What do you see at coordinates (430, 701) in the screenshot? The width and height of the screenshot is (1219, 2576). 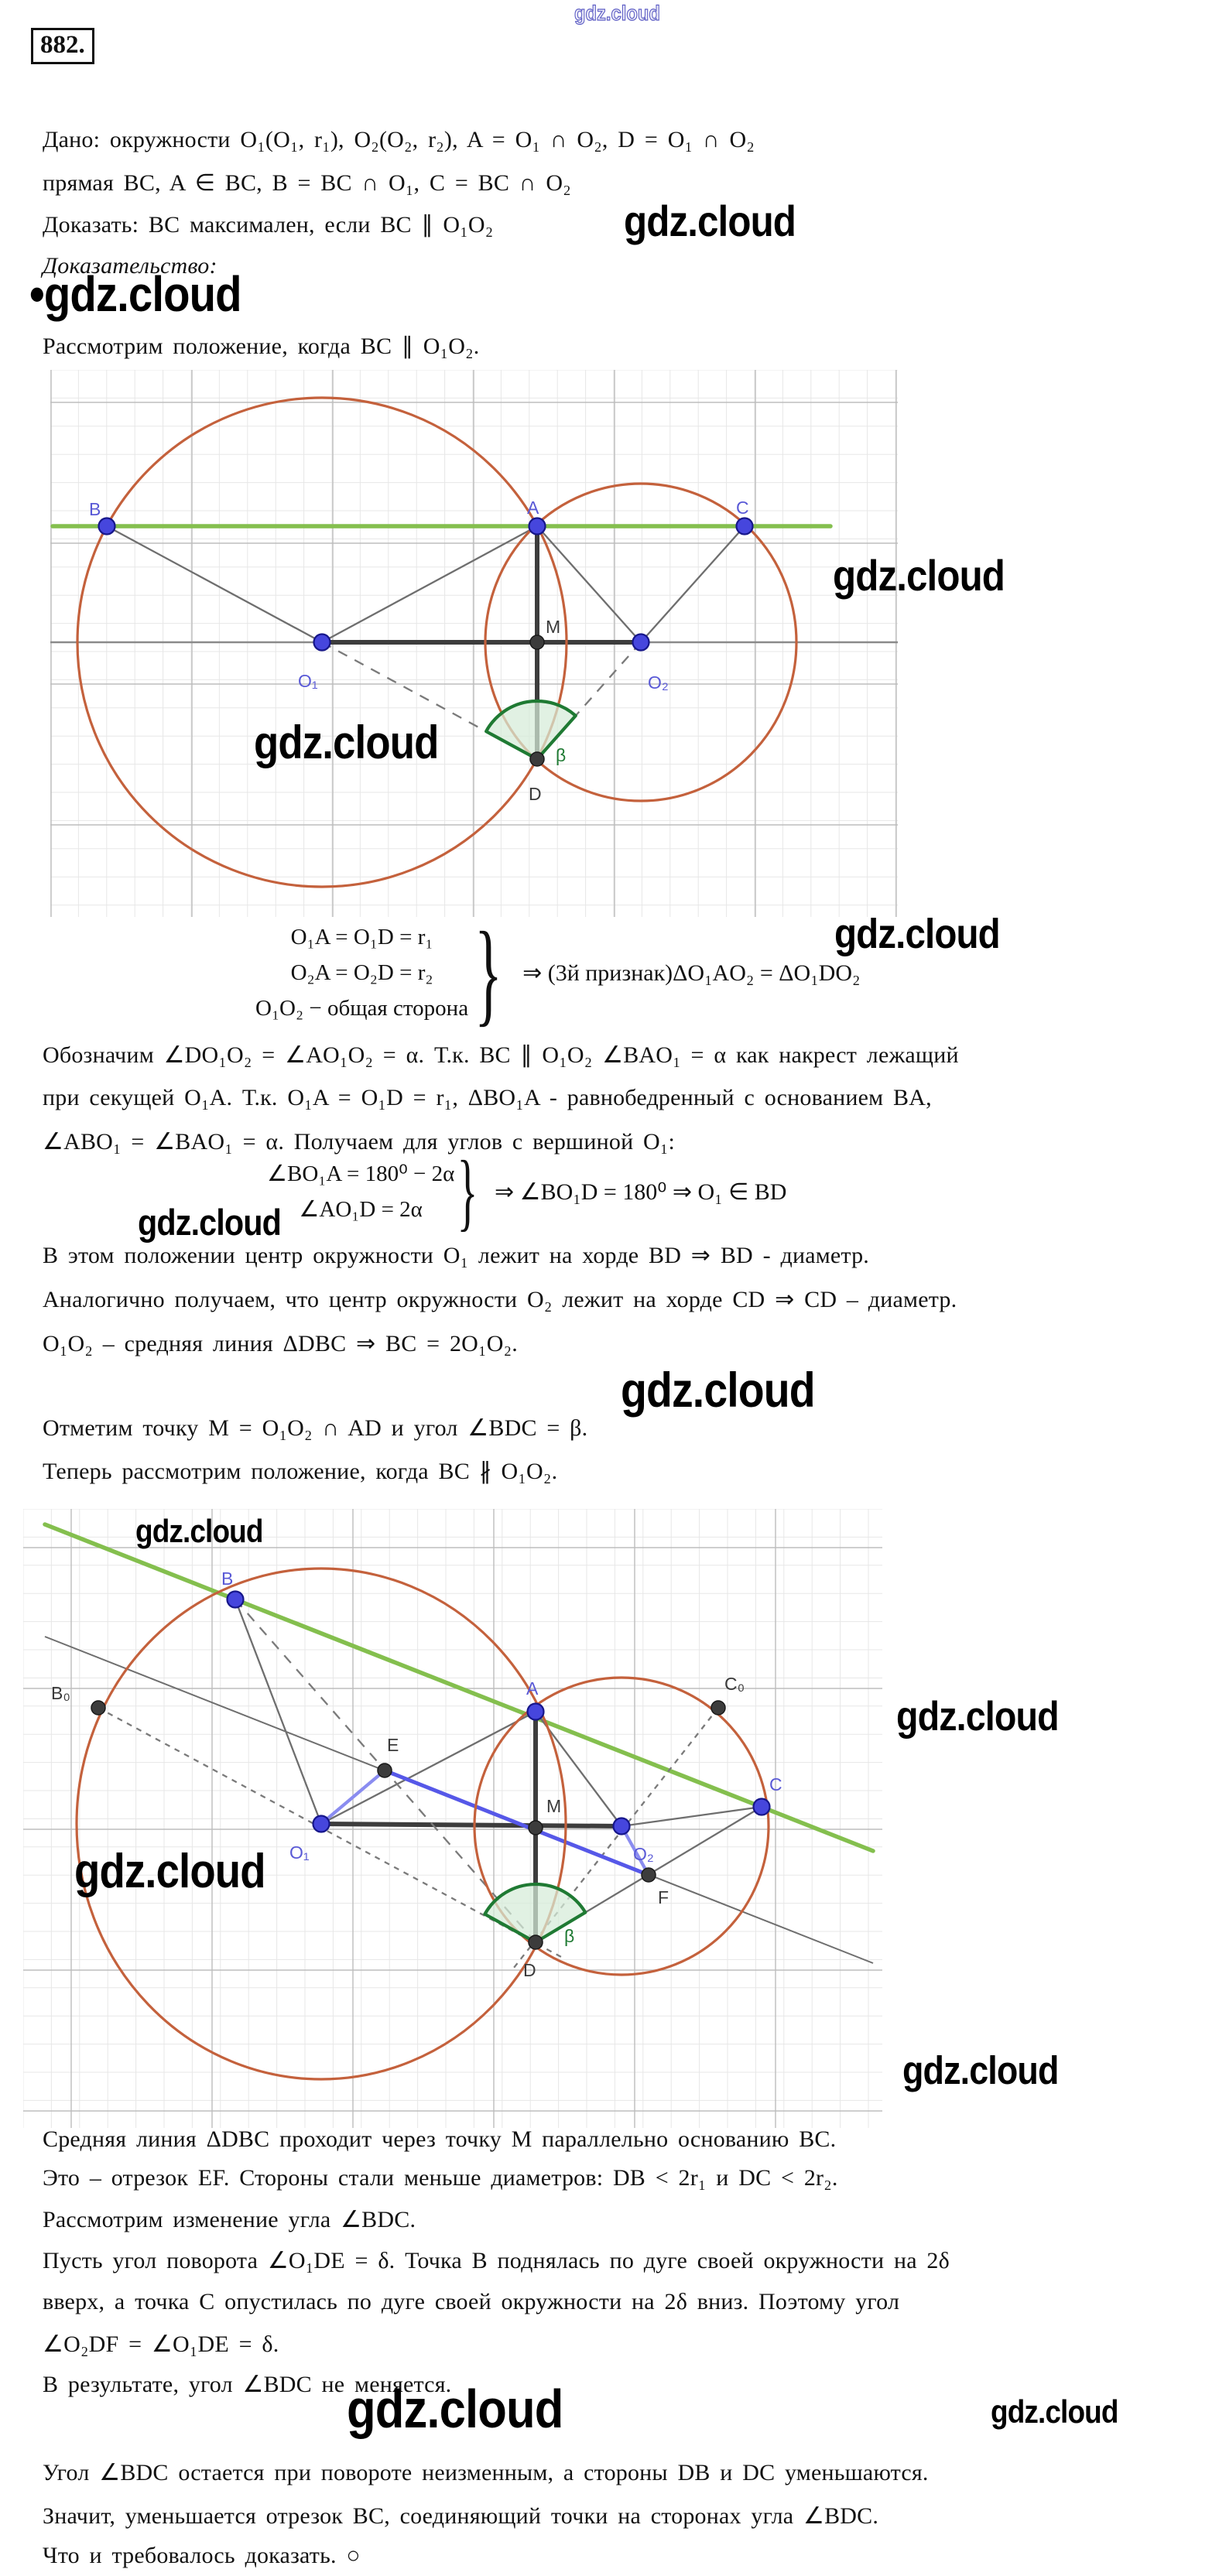 I see `segment-dashed` at bounding box center [430, 701].